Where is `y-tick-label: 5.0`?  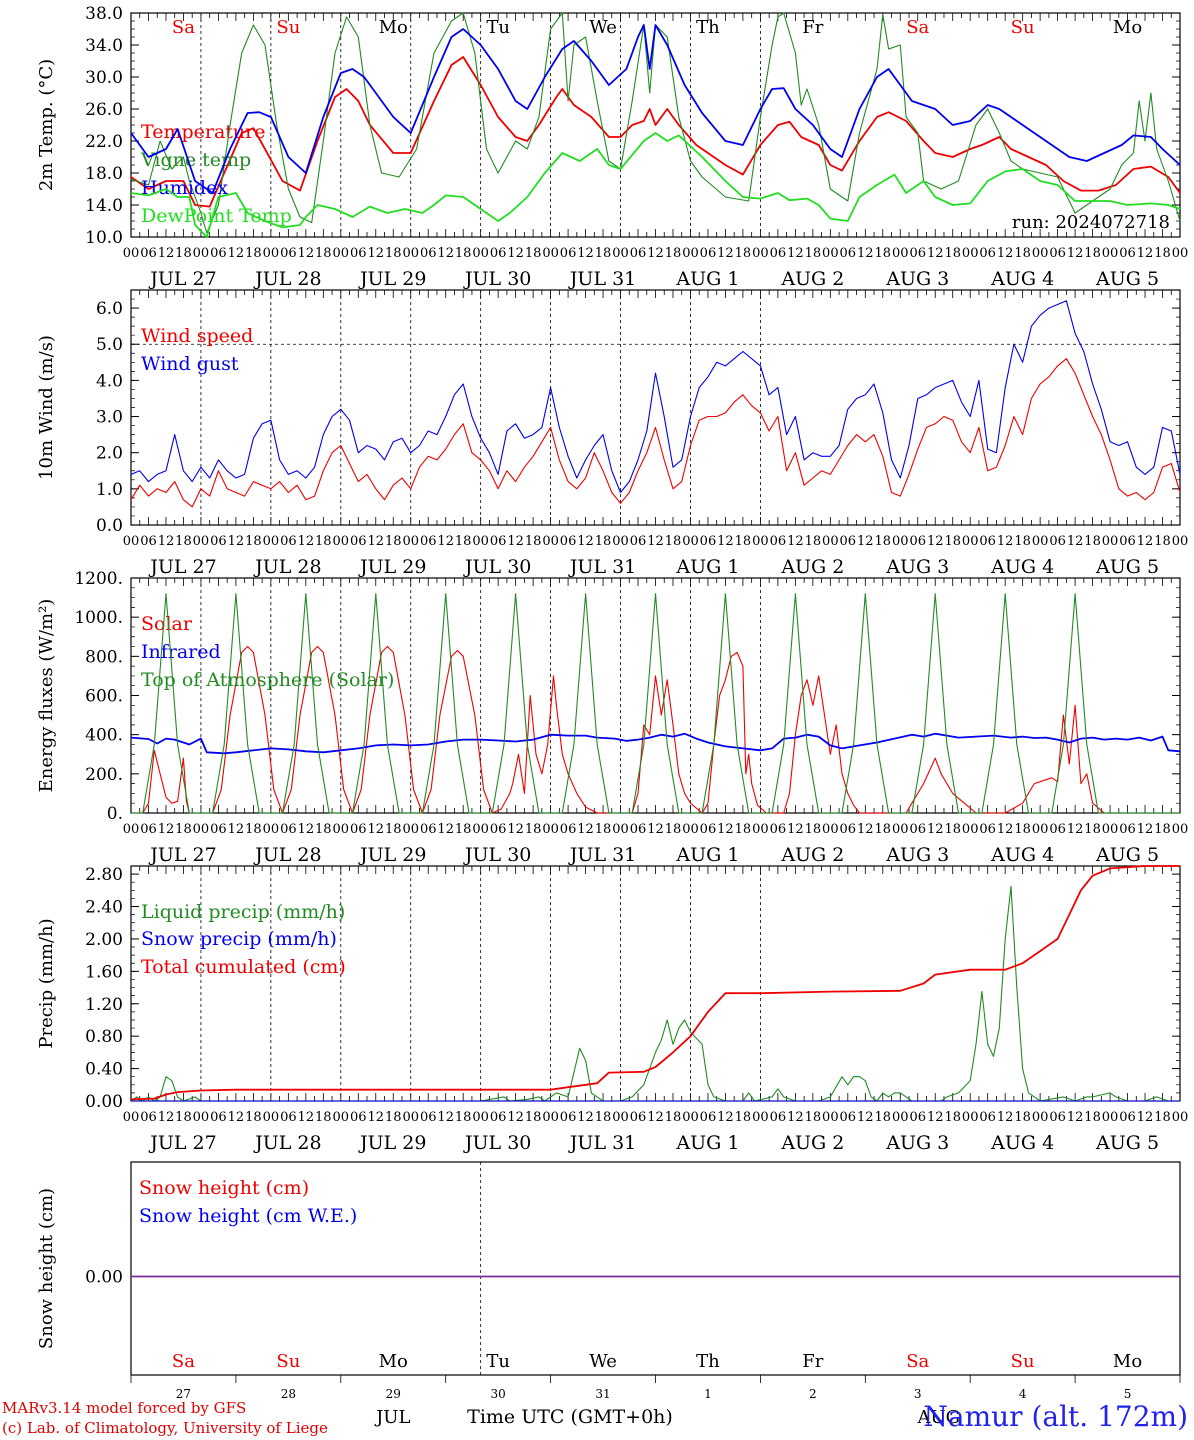 y-tick-label: 5.0 is located at coordinates (109, 345).